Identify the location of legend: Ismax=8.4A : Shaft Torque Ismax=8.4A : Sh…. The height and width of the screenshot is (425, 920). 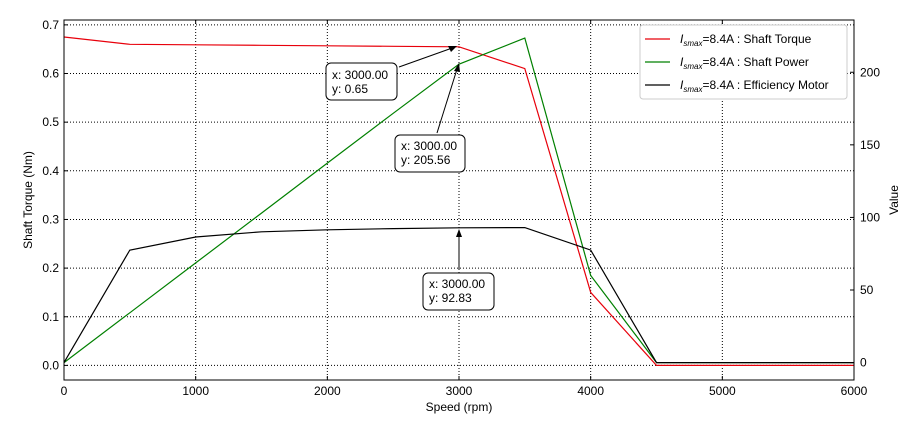
(743, 62).